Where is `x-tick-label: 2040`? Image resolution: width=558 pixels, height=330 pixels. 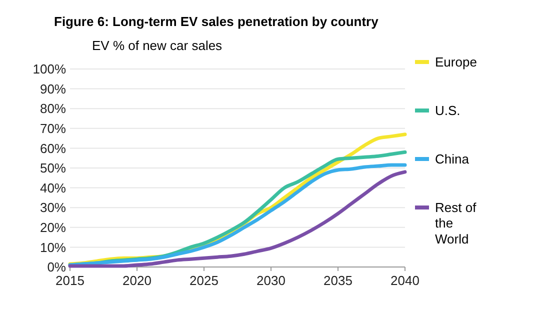
x-tick-label: 2040 is located at coordinates (405, 280).